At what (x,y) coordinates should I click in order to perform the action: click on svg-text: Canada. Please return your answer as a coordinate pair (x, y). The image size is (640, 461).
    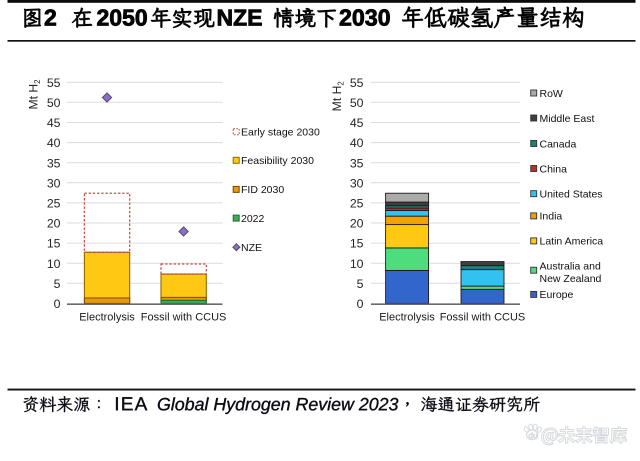
    Looking at the image, I should click on (558, 144).